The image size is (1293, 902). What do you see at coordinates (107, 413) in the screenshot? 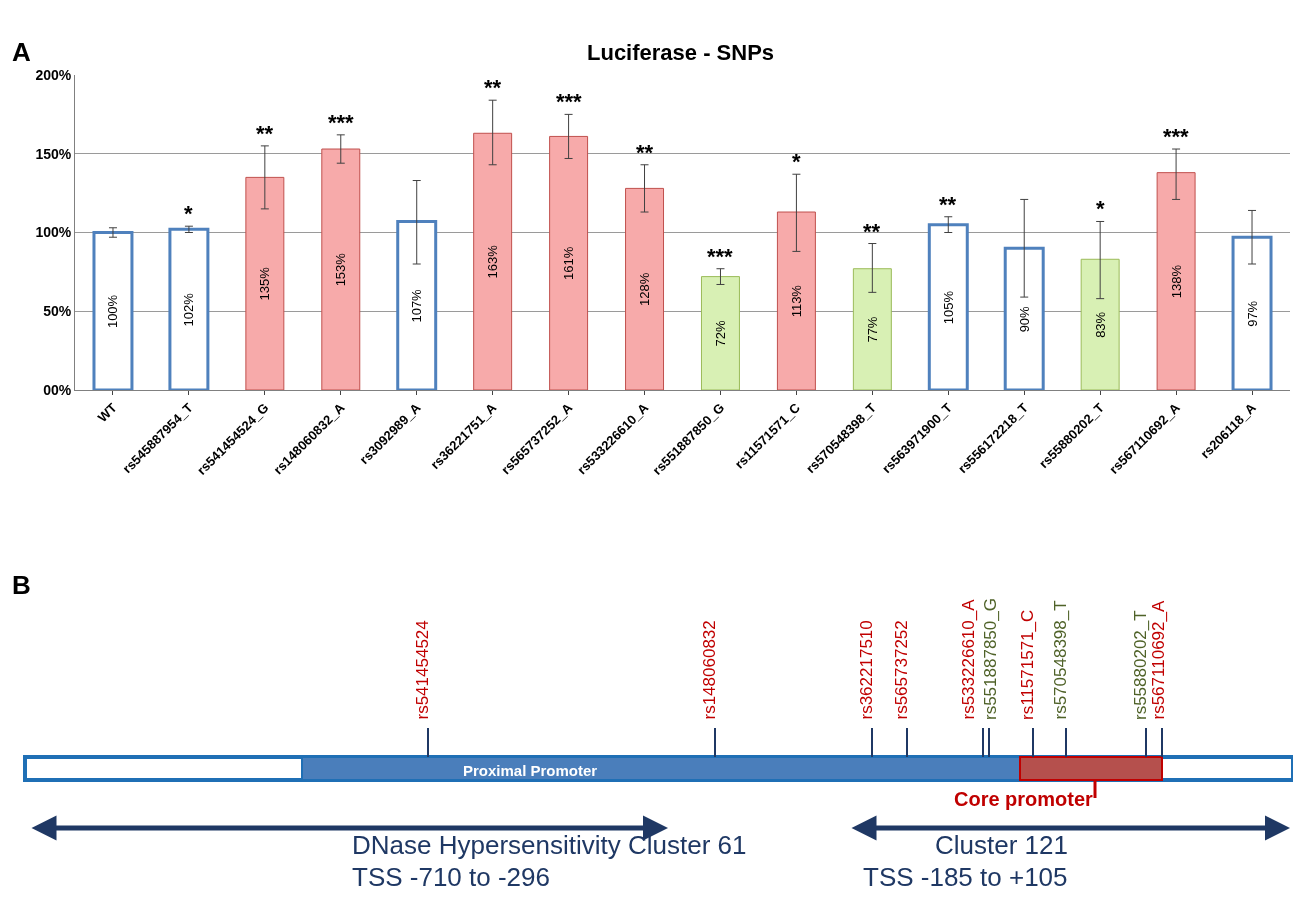
I see `x-tick-label: WT` at bounding box center [107, 413].